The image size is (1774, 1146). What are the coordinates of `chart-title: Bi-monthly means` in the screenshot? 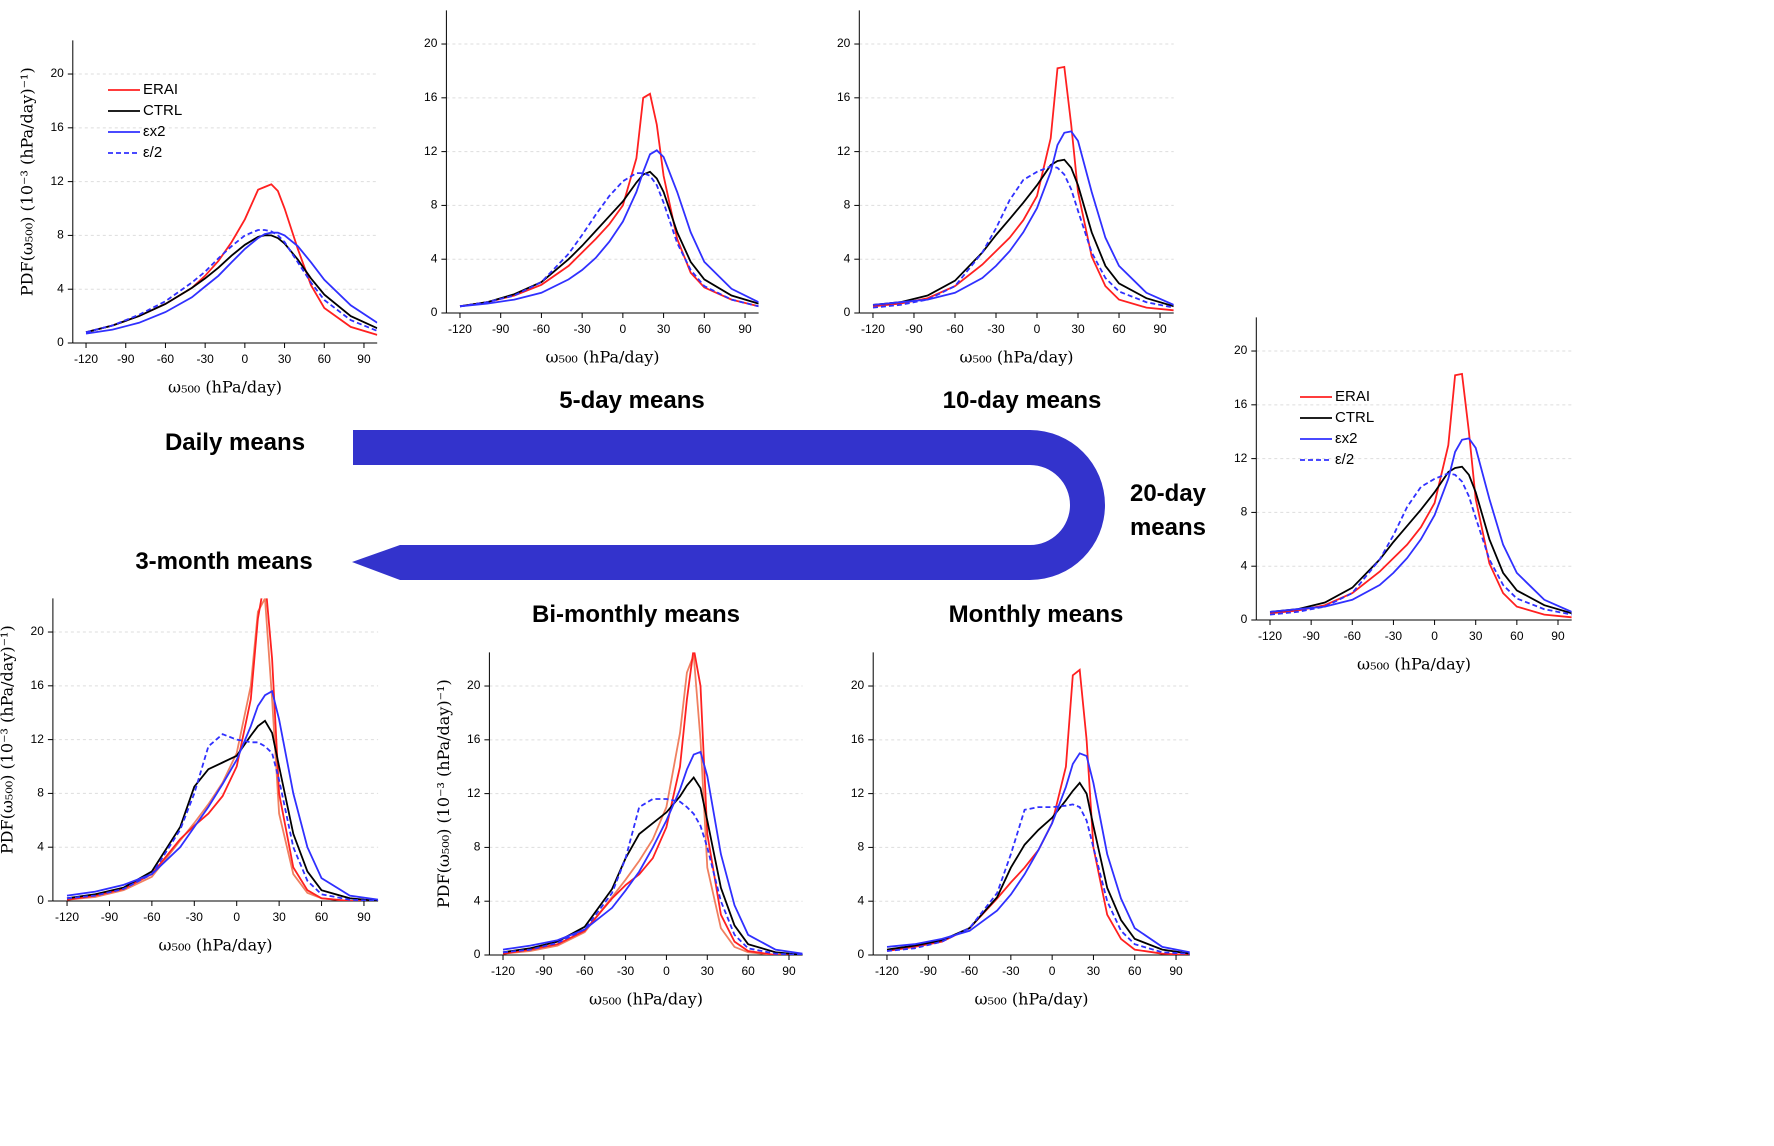 It's located at (636, 614).